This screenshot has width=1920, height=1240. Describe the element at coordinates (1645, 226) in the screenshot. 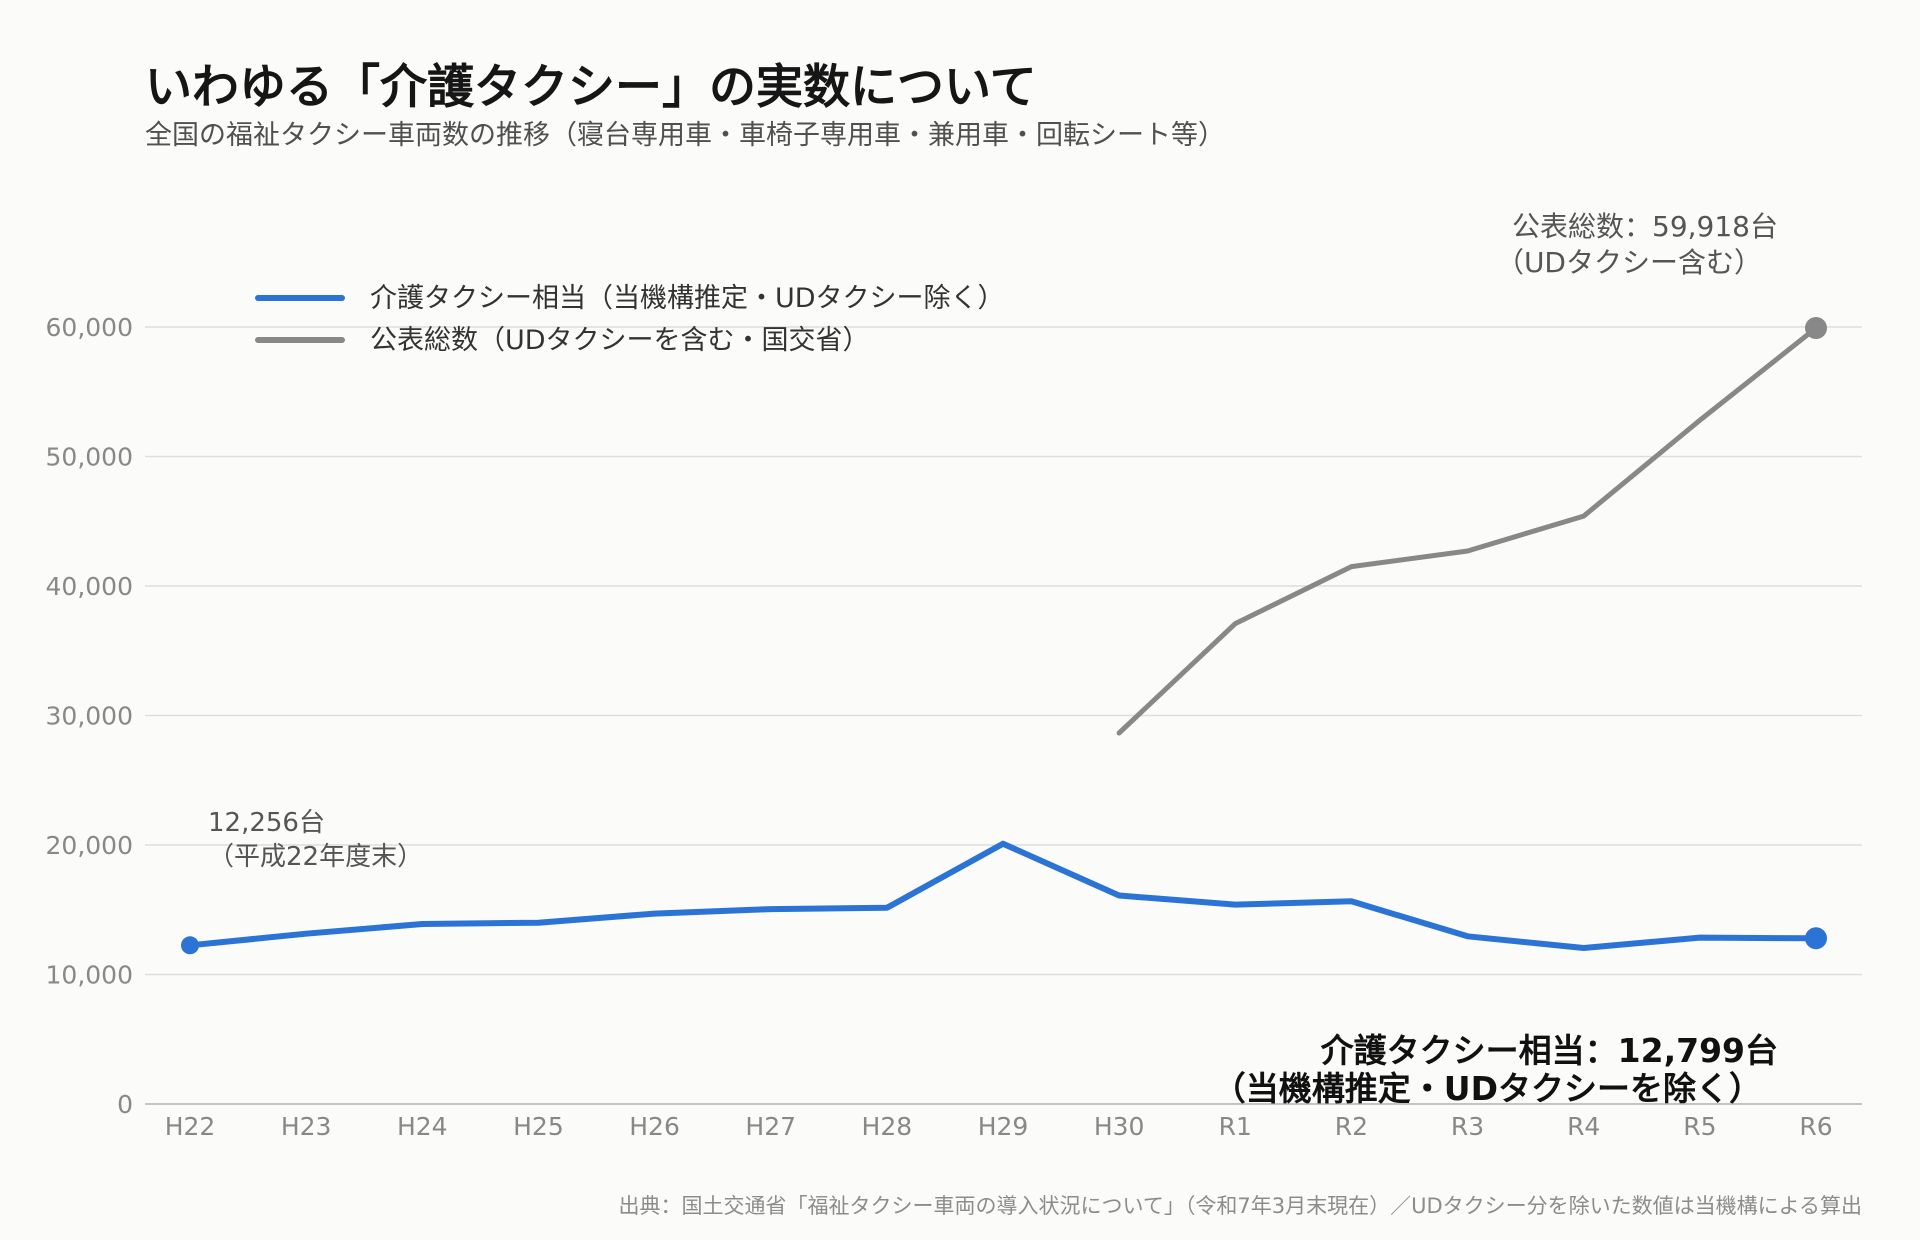

I see `annotation-total-value: 公表総数：59,918台` at that location.